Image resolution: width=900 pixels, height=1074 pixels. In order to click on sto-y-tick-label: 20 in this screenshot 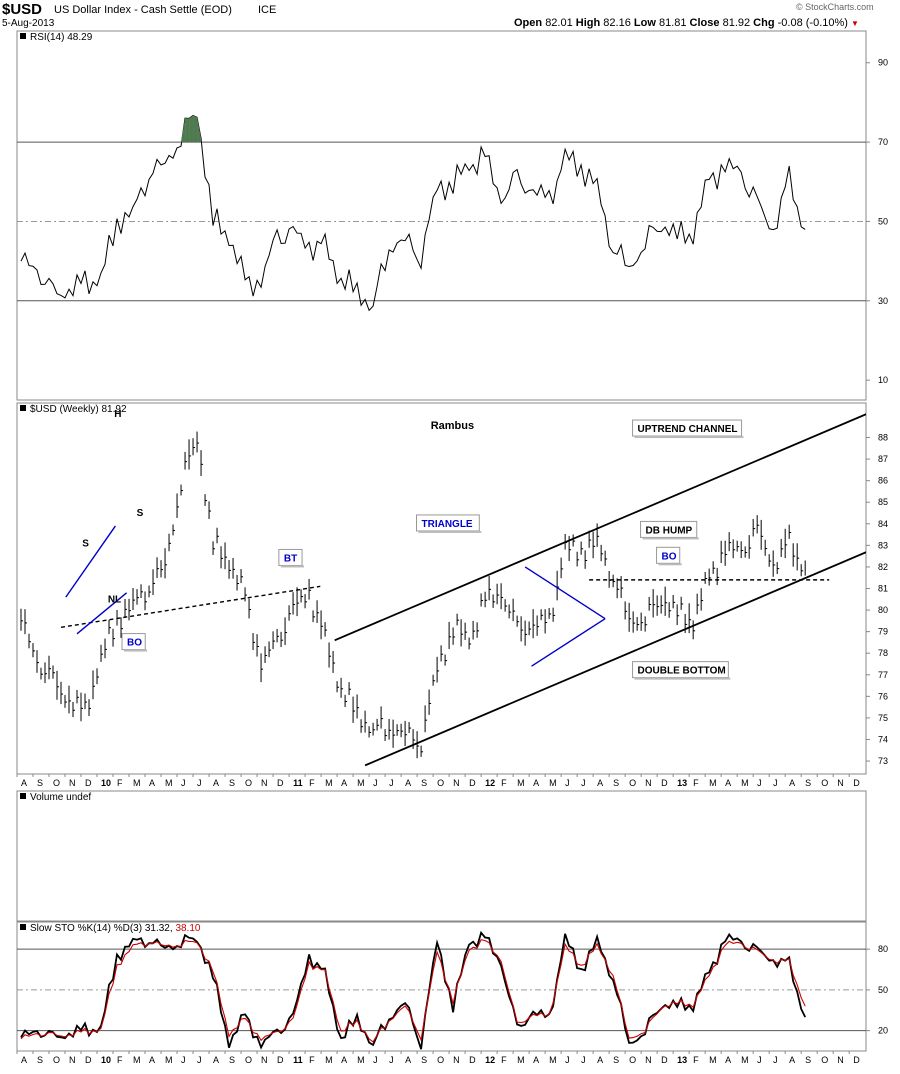, I will do `click(883, 1031)`.